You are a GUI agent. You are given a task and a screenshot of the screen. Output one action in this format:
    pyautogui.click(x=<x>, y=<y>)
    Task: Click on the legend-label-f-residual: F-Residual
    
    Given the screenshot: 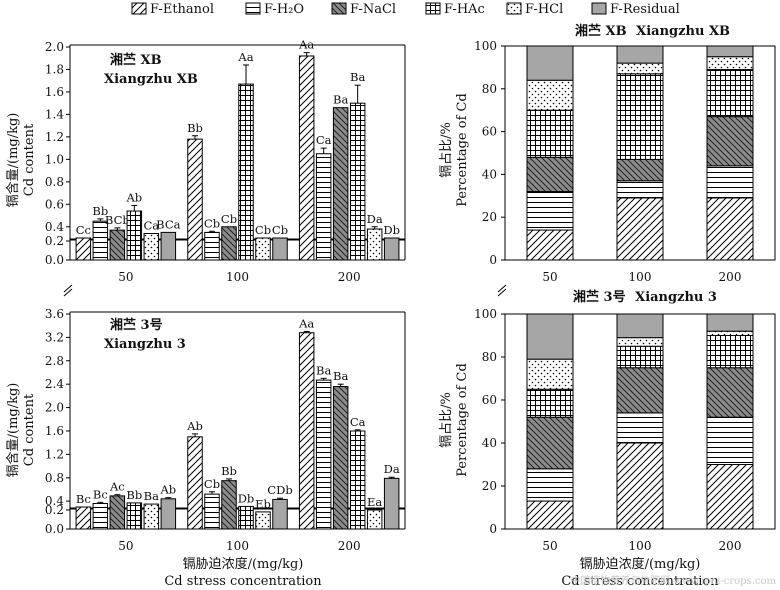 What is the action you would take?
    pyautogui.click(x=645, y=9)
    